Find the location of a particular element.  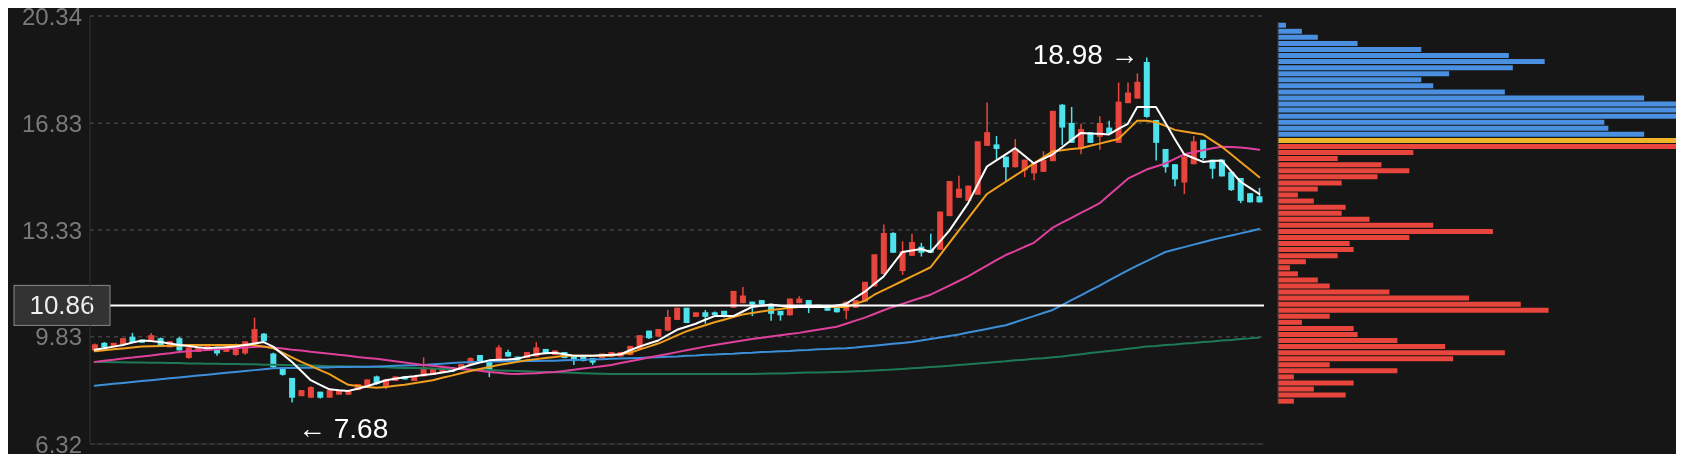

y-tick-label: 16.83 is located at coordinates (51, 123).